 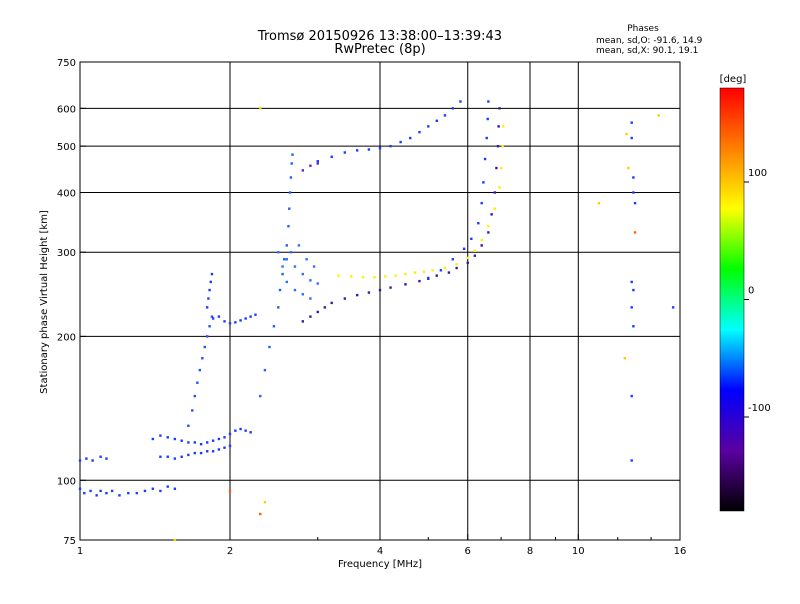 I want to click on chart-title: Tromsø 20150926 13:38:00–13:39:43, so click(x=379, y=36).